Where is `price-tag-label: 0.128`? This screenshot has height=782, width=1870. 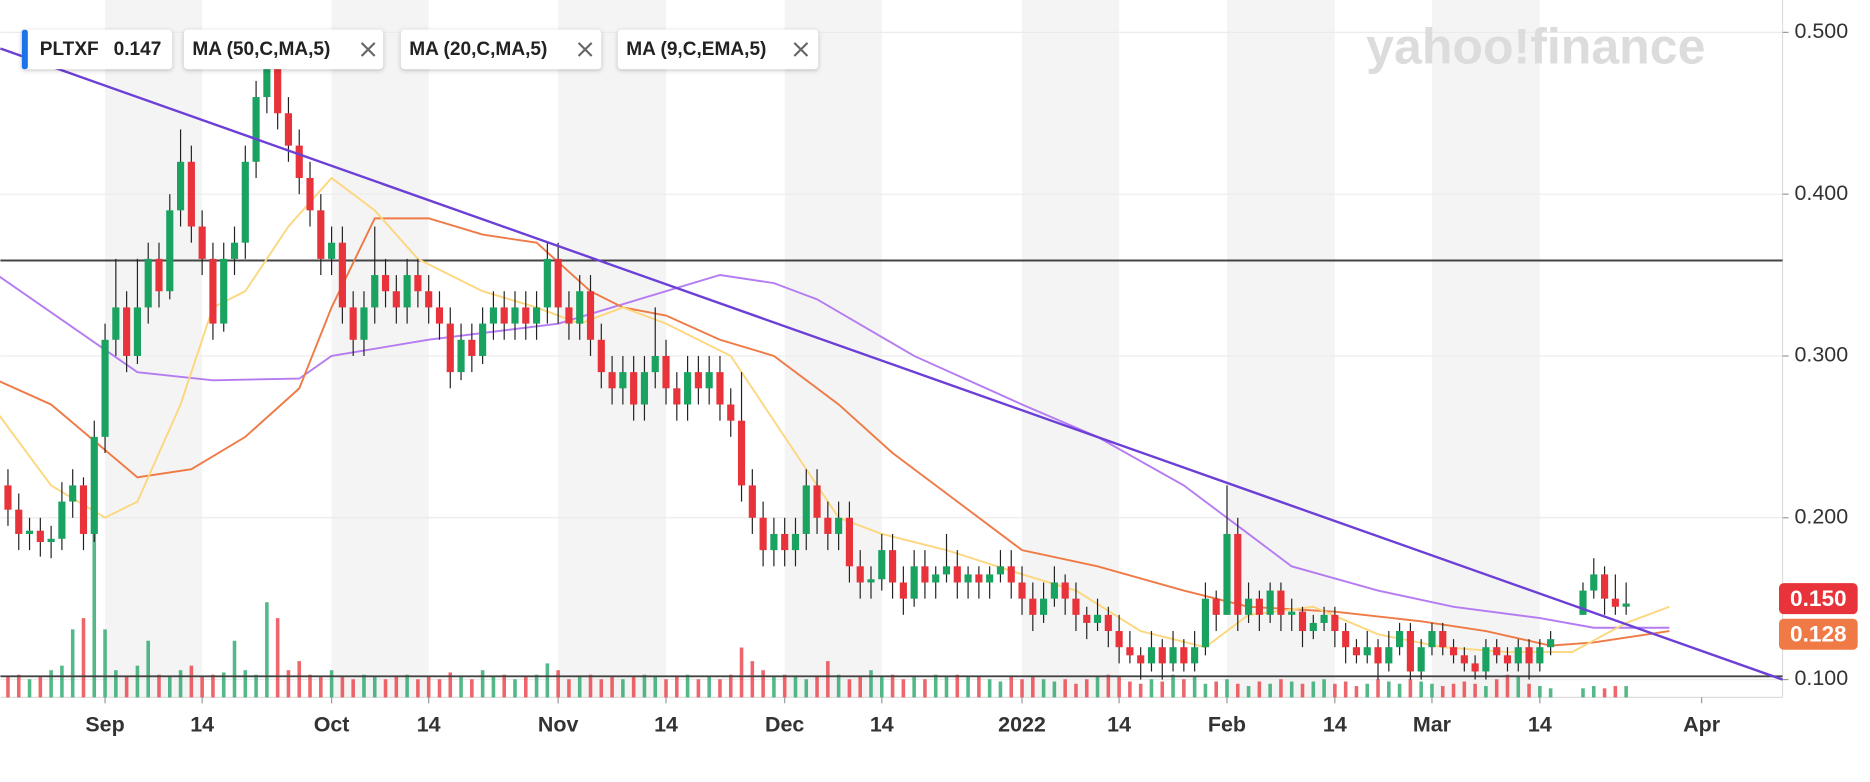 price-tag-label: 0.128 is located at coordinates (1818, 633).